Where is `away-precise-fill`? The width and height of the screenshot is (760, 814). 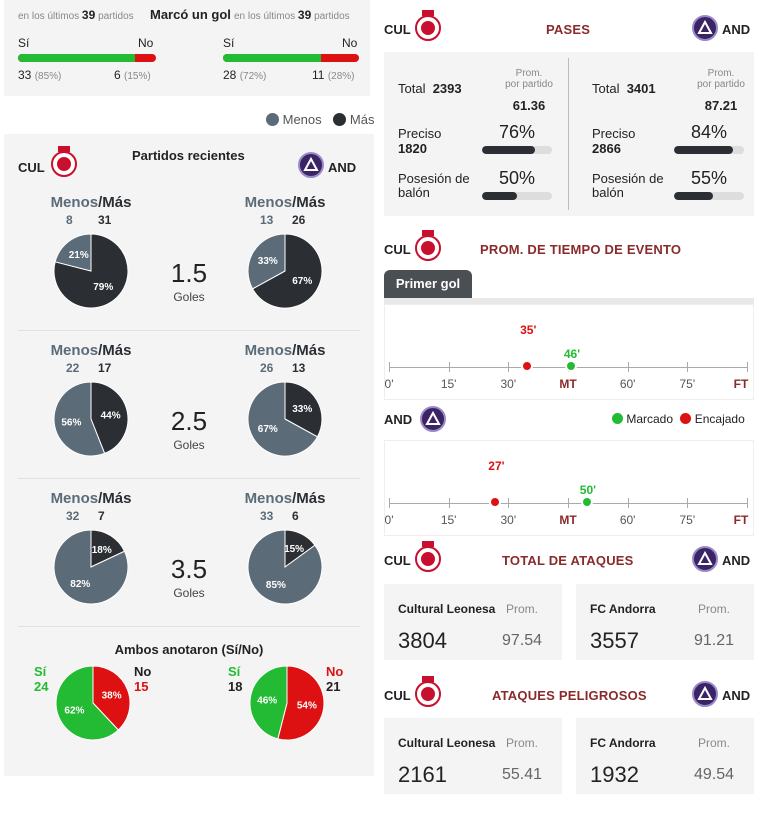 away-precise-fill is located at coordinates (703, 150).